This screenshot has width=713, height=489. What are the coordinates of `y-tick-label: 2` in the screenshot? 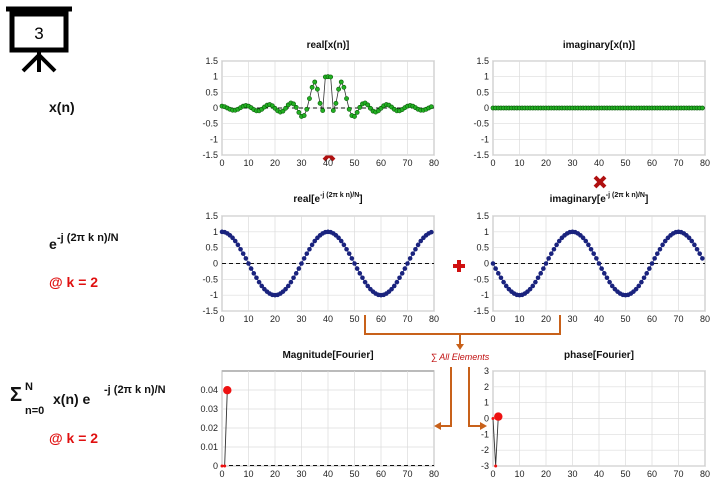 It's located at (486, 387).